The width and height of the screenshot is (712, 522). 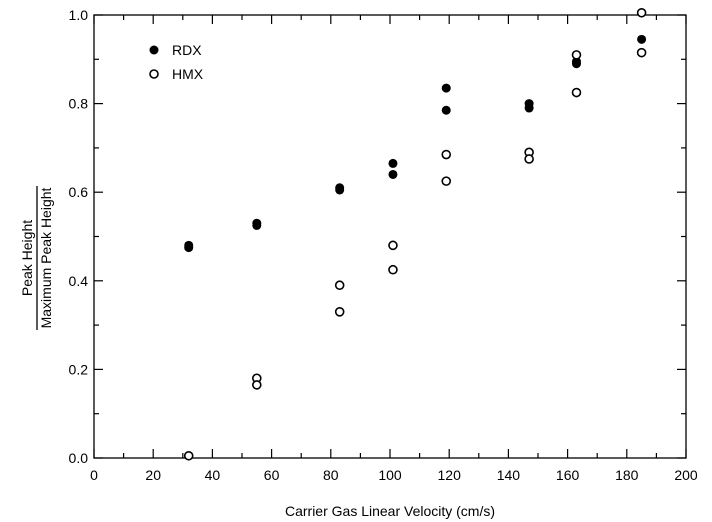 I want to click on x-tick-label: 80, so click(x=331, y=475).